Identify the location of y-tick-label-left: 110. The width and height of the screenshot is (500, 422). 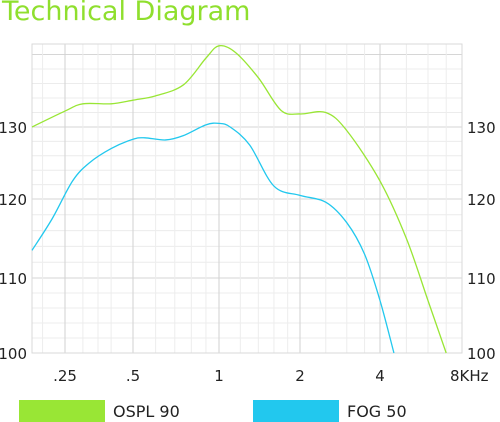
(13, 279).